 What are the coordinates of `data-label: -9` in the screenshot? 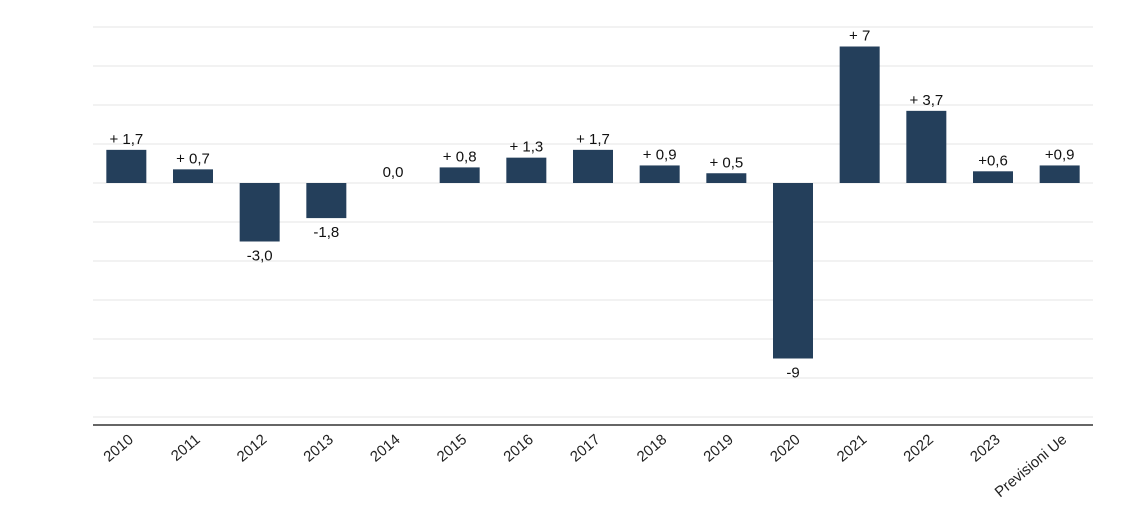 It's located at (792, 373).